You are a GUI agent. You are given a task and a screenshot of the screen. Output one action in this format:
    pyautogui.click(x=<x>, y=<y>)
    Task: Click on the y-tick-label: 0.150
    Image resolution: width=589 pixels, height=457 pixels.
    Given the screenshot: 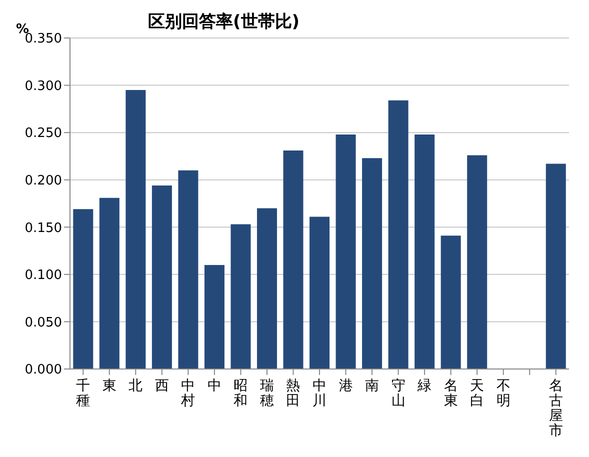 What is the action you would take?
    pyautogui.click(x=43, y=228)
    